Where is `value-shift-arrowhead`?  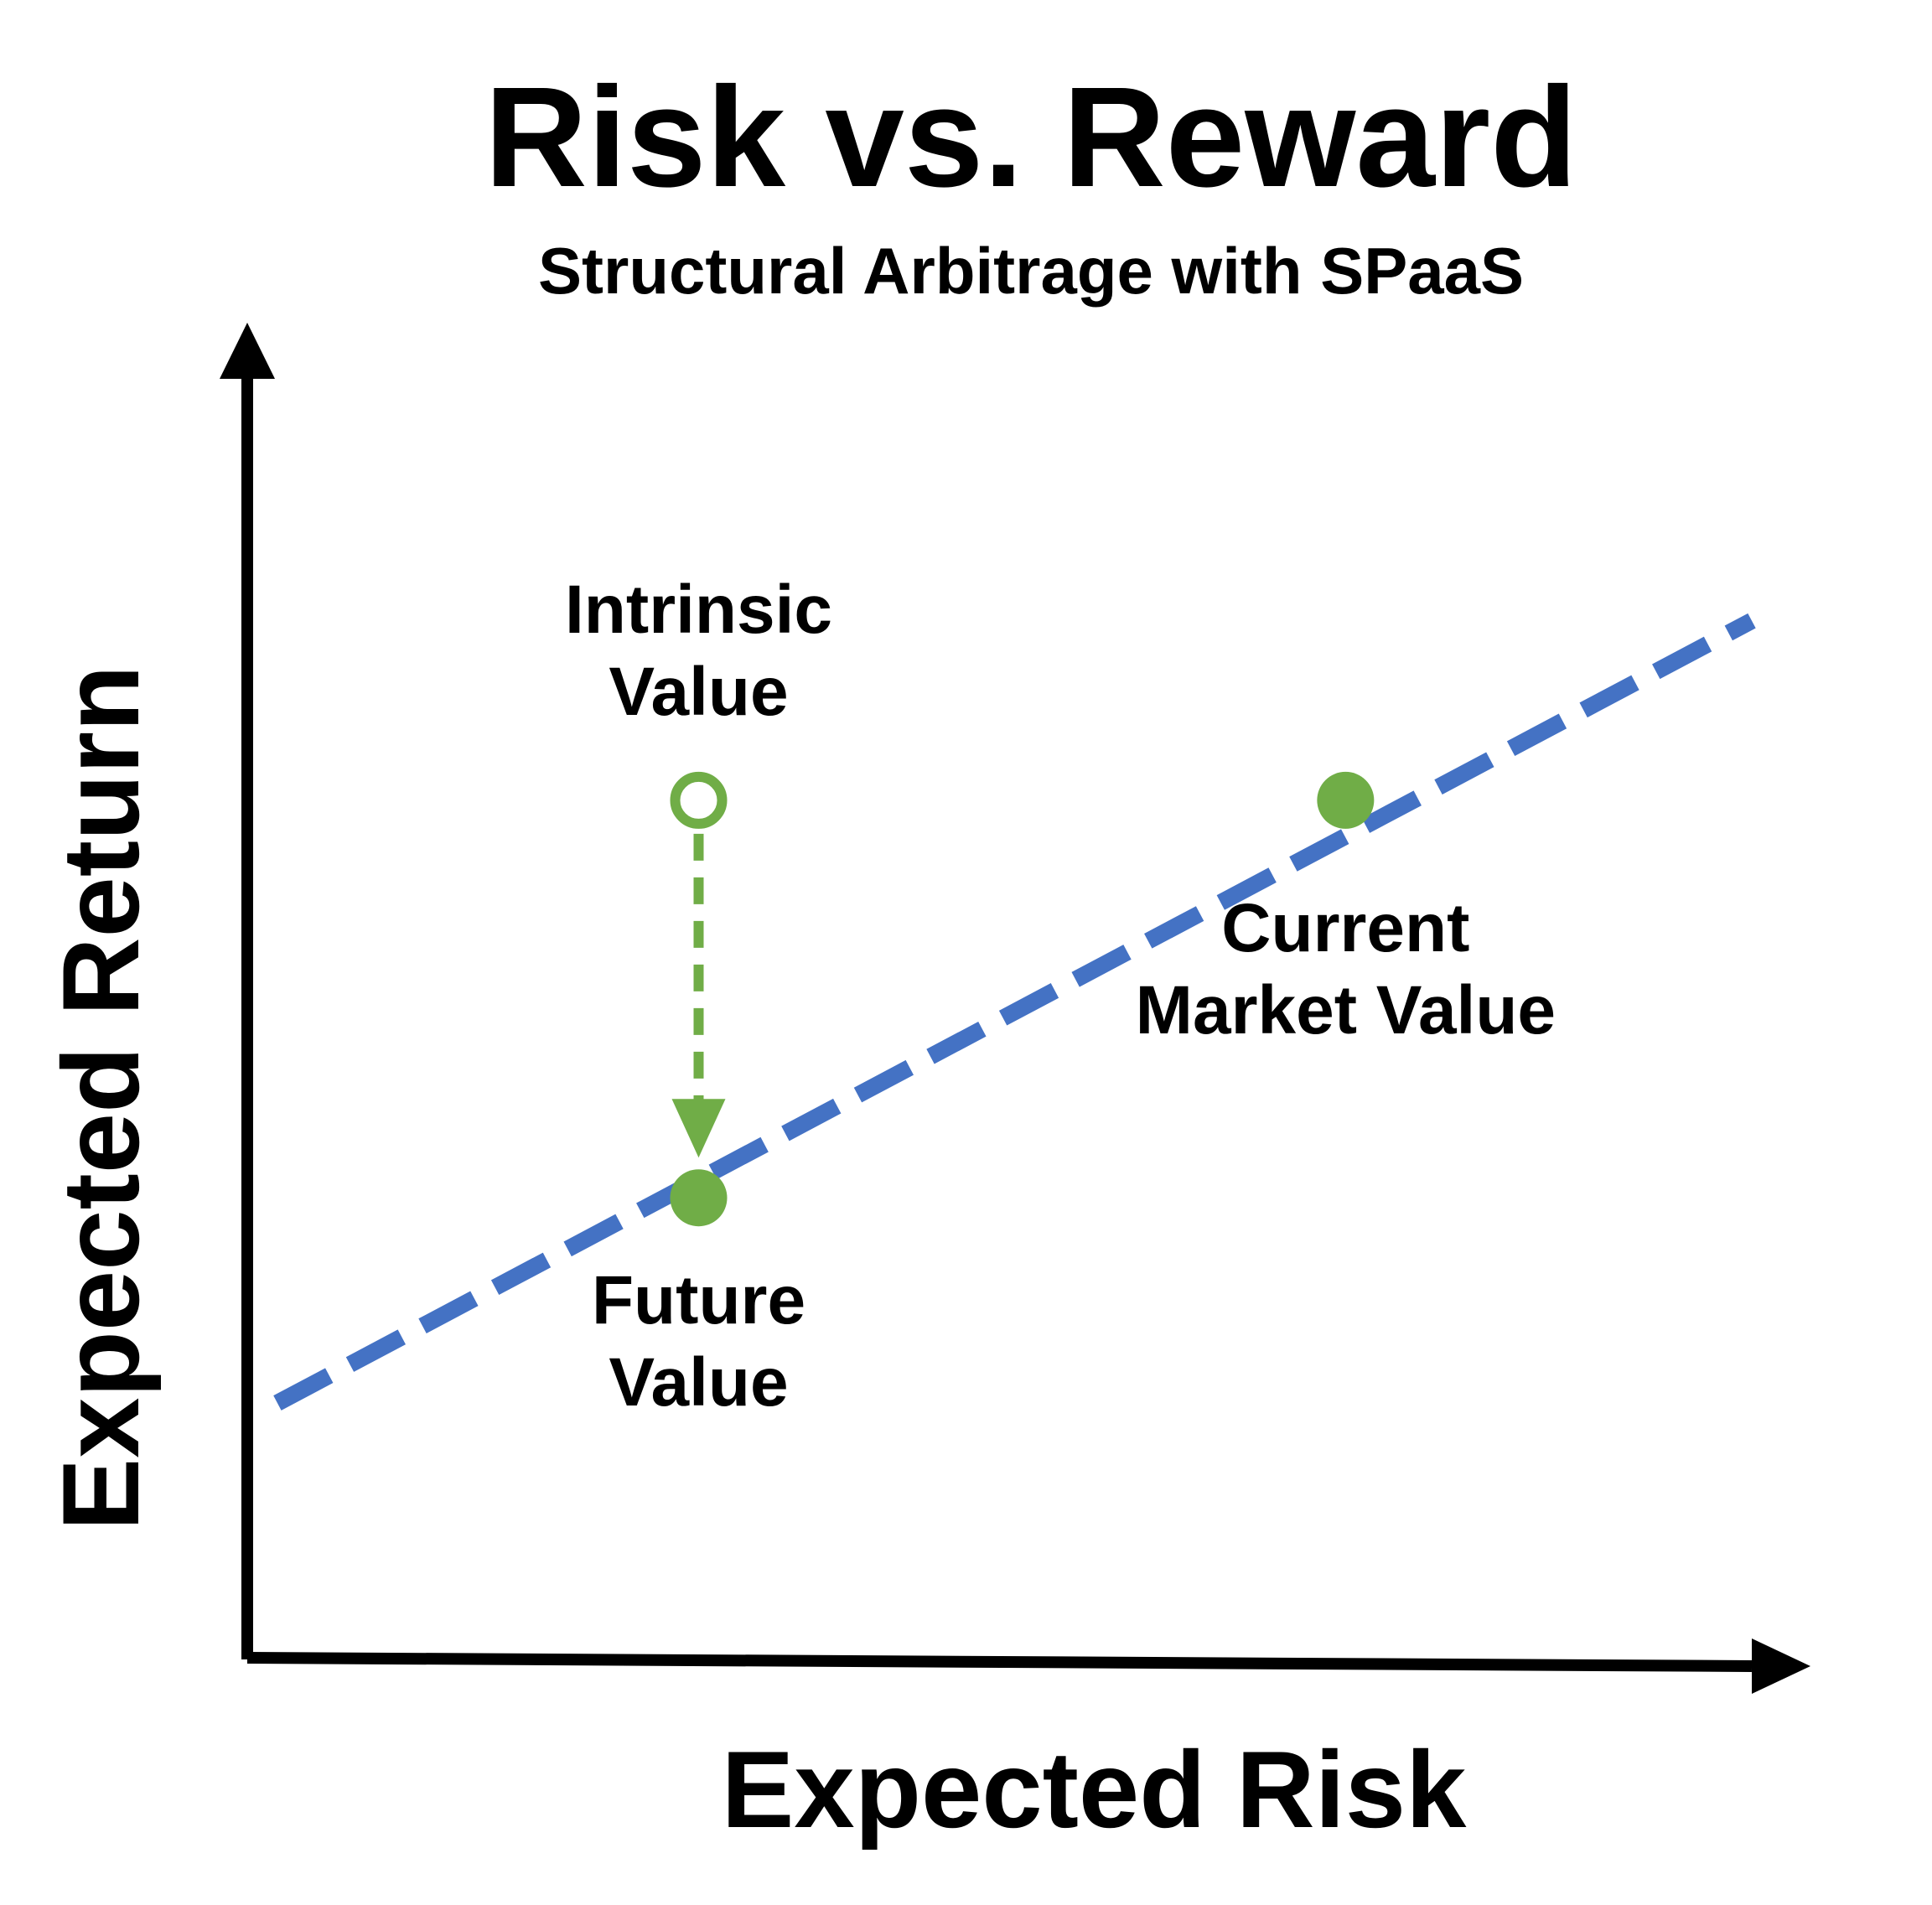
value-shift-arrowhead is located at coordinates (698, 1128).